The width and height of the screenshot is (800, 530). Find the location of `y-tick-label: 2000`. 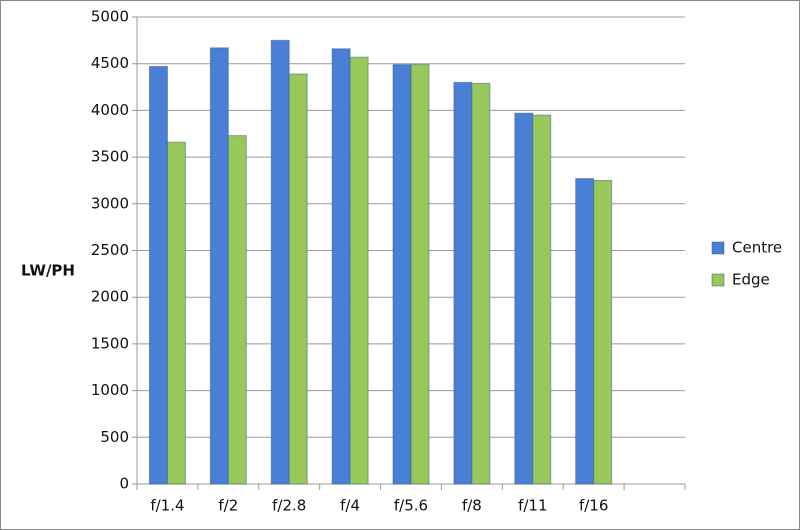

y-tick-label: 2000 is located at coordinates (110, 297).